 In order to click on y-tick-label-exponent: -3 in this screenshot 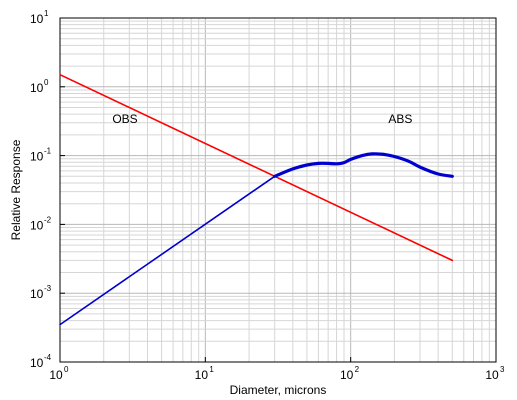, I will do `click(48, 288)`.